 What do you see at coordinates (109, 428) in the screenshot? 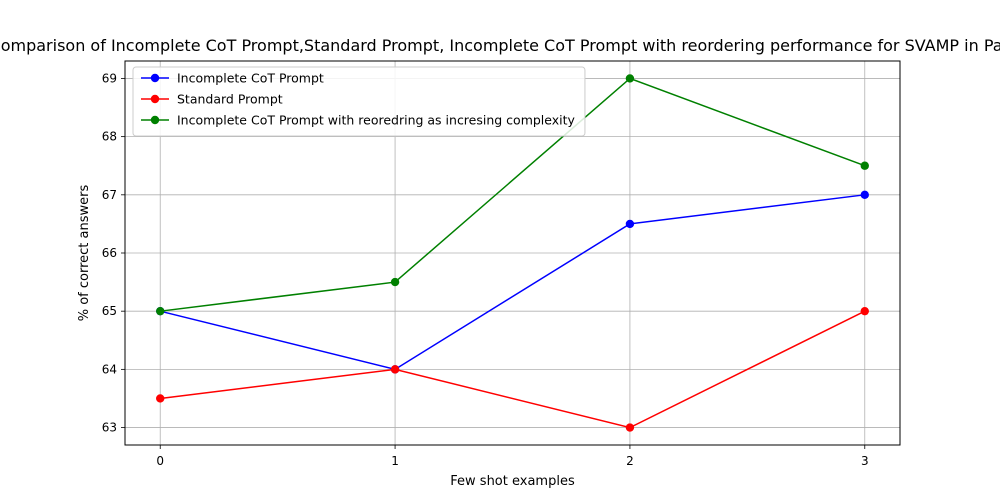
I see `y-tick-label: 63` at bounding box center [109, 428].